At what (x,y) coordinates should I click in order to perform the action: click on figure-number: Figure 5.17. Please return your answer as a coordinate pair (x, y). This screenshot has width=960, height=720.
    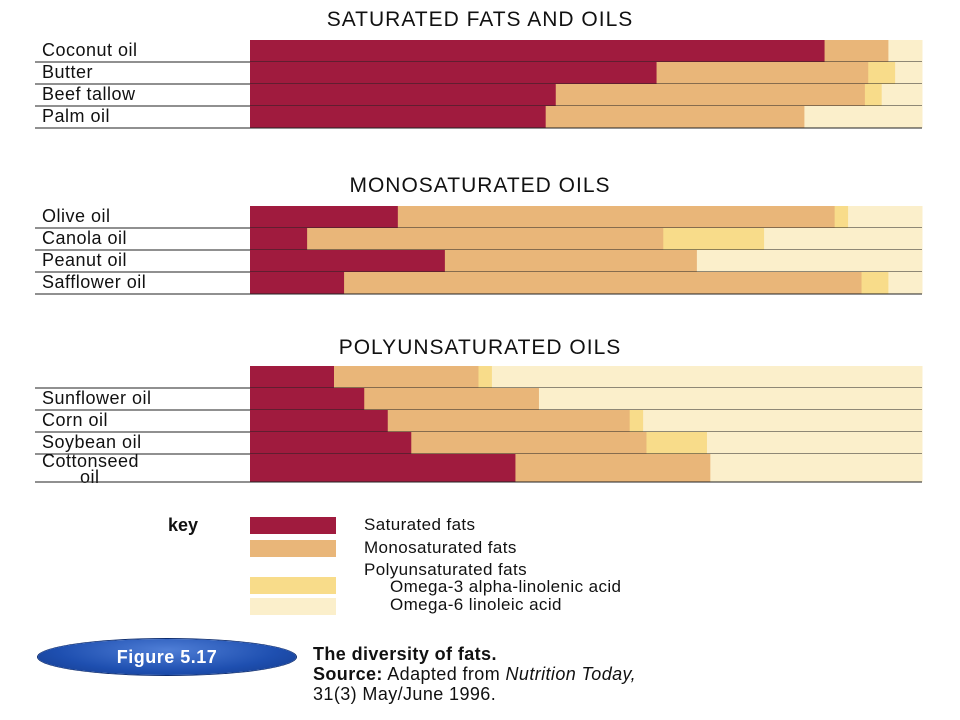
    Looking at the image, I should click on (167, 656).